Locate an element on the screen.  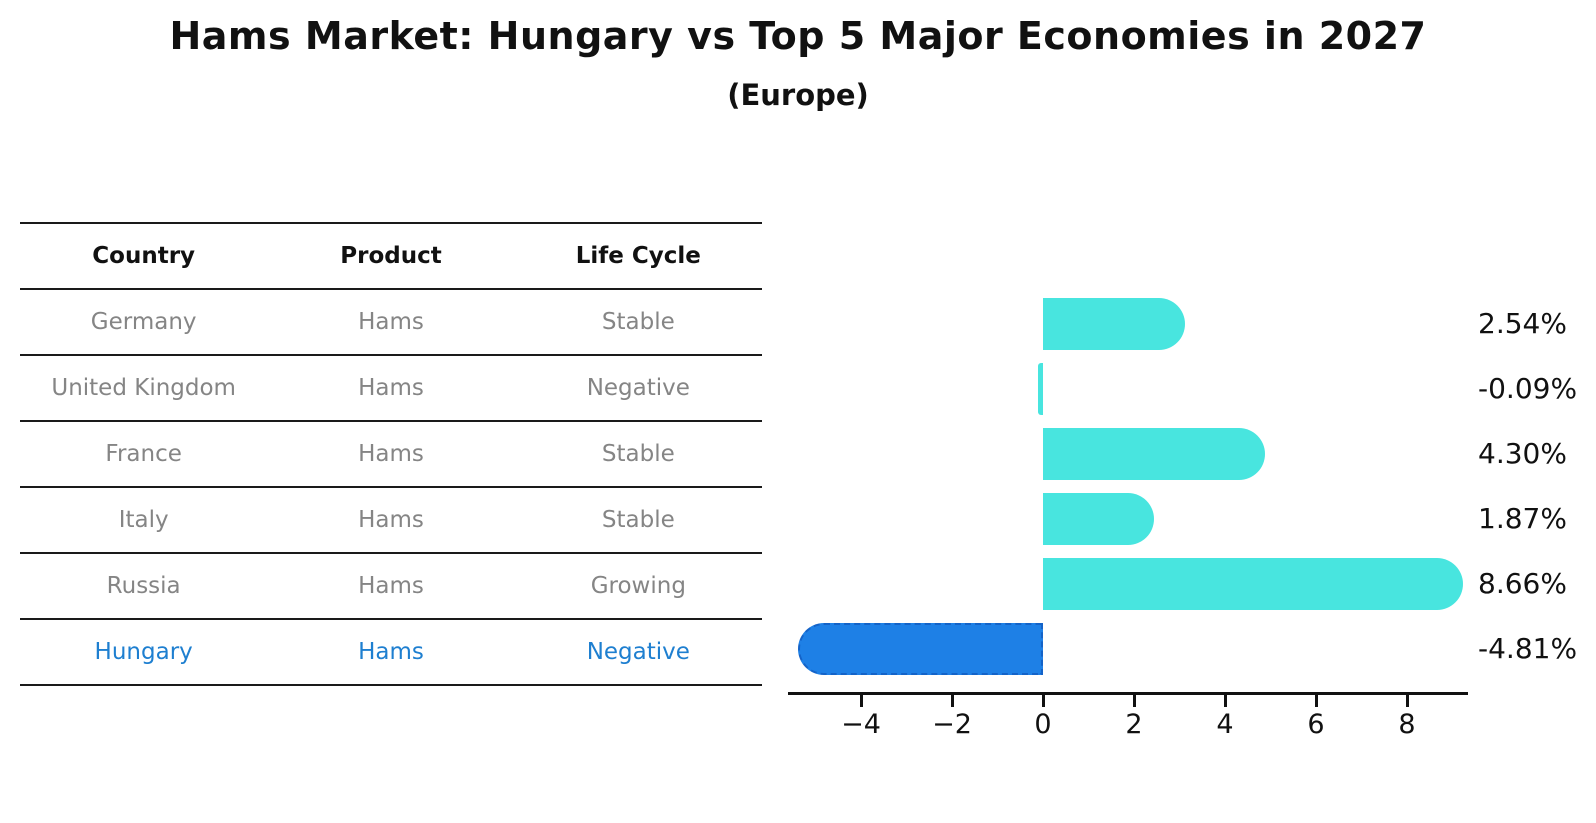
cell-life-cycle: Growing is located at coordinates (638, 586).